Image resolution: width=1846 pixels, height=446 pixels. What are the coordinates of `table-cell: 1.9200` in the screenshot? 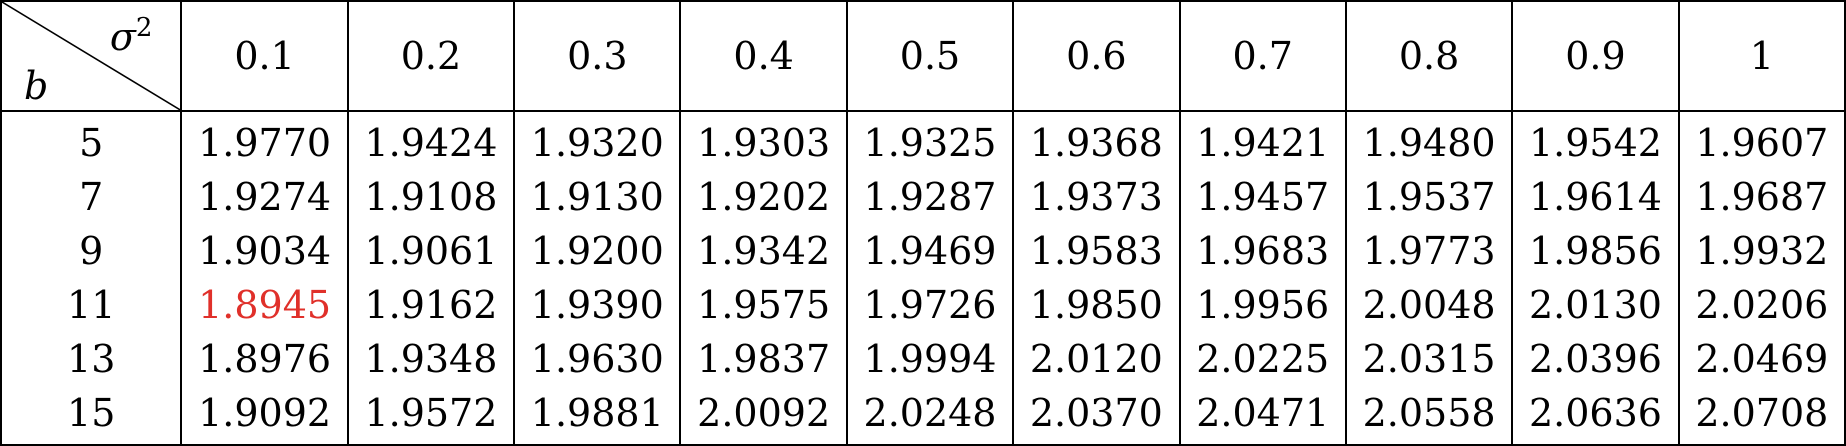 It's located at (597, 251).